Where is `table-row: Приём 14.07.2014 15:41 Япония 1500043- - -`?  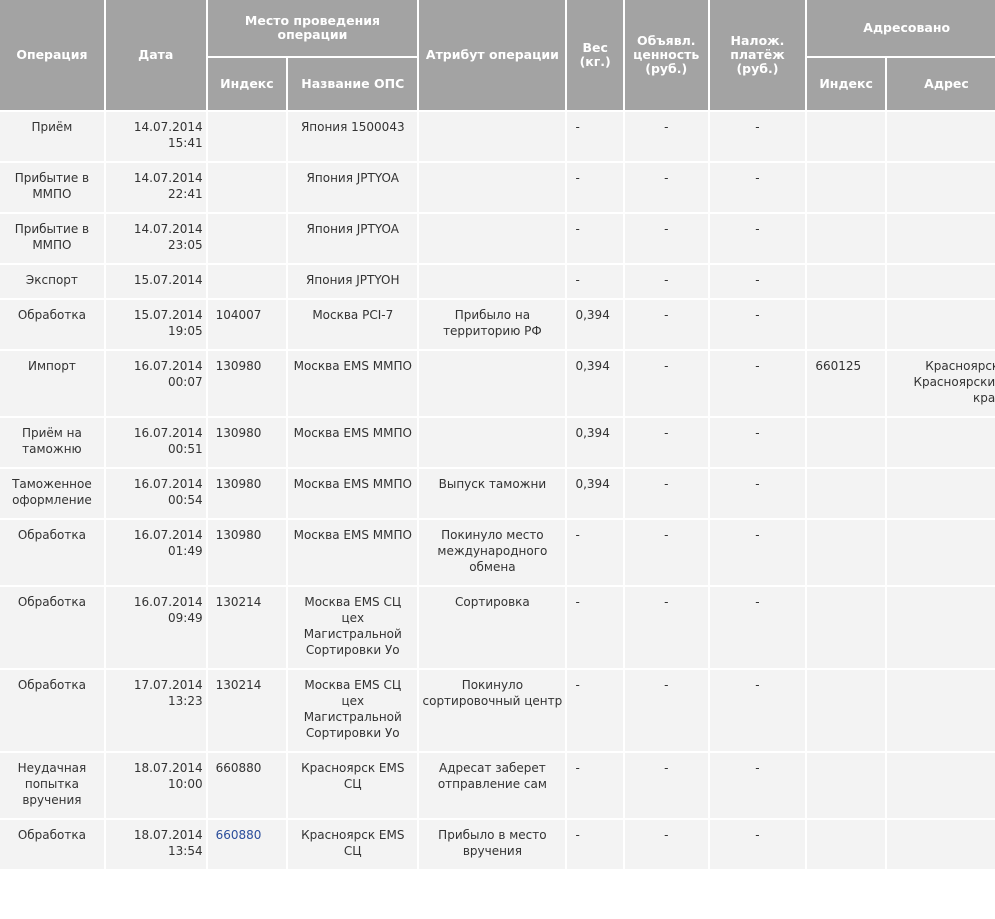
table-row: Приём 14.07.2014 15:41 Япония 1500043- - - is located at coordinates (497, 136).